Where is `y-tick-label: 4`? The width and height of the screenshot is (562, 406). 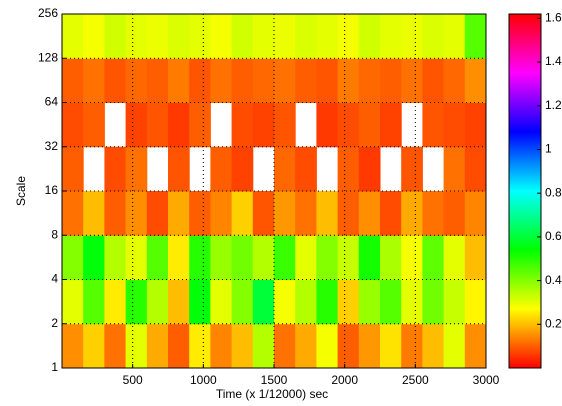 y-tick-label: 4 is located at coordinates (54, 279).